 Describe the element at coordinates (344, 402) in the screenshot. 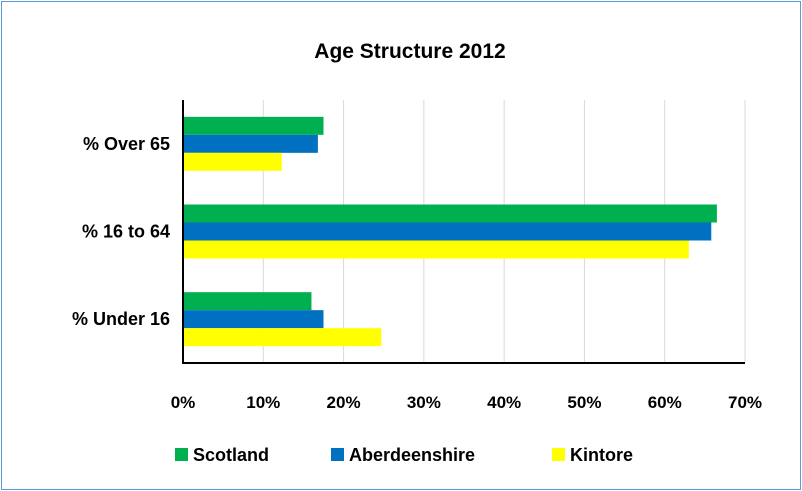

I see `x-tick-label: 20%` at that location.